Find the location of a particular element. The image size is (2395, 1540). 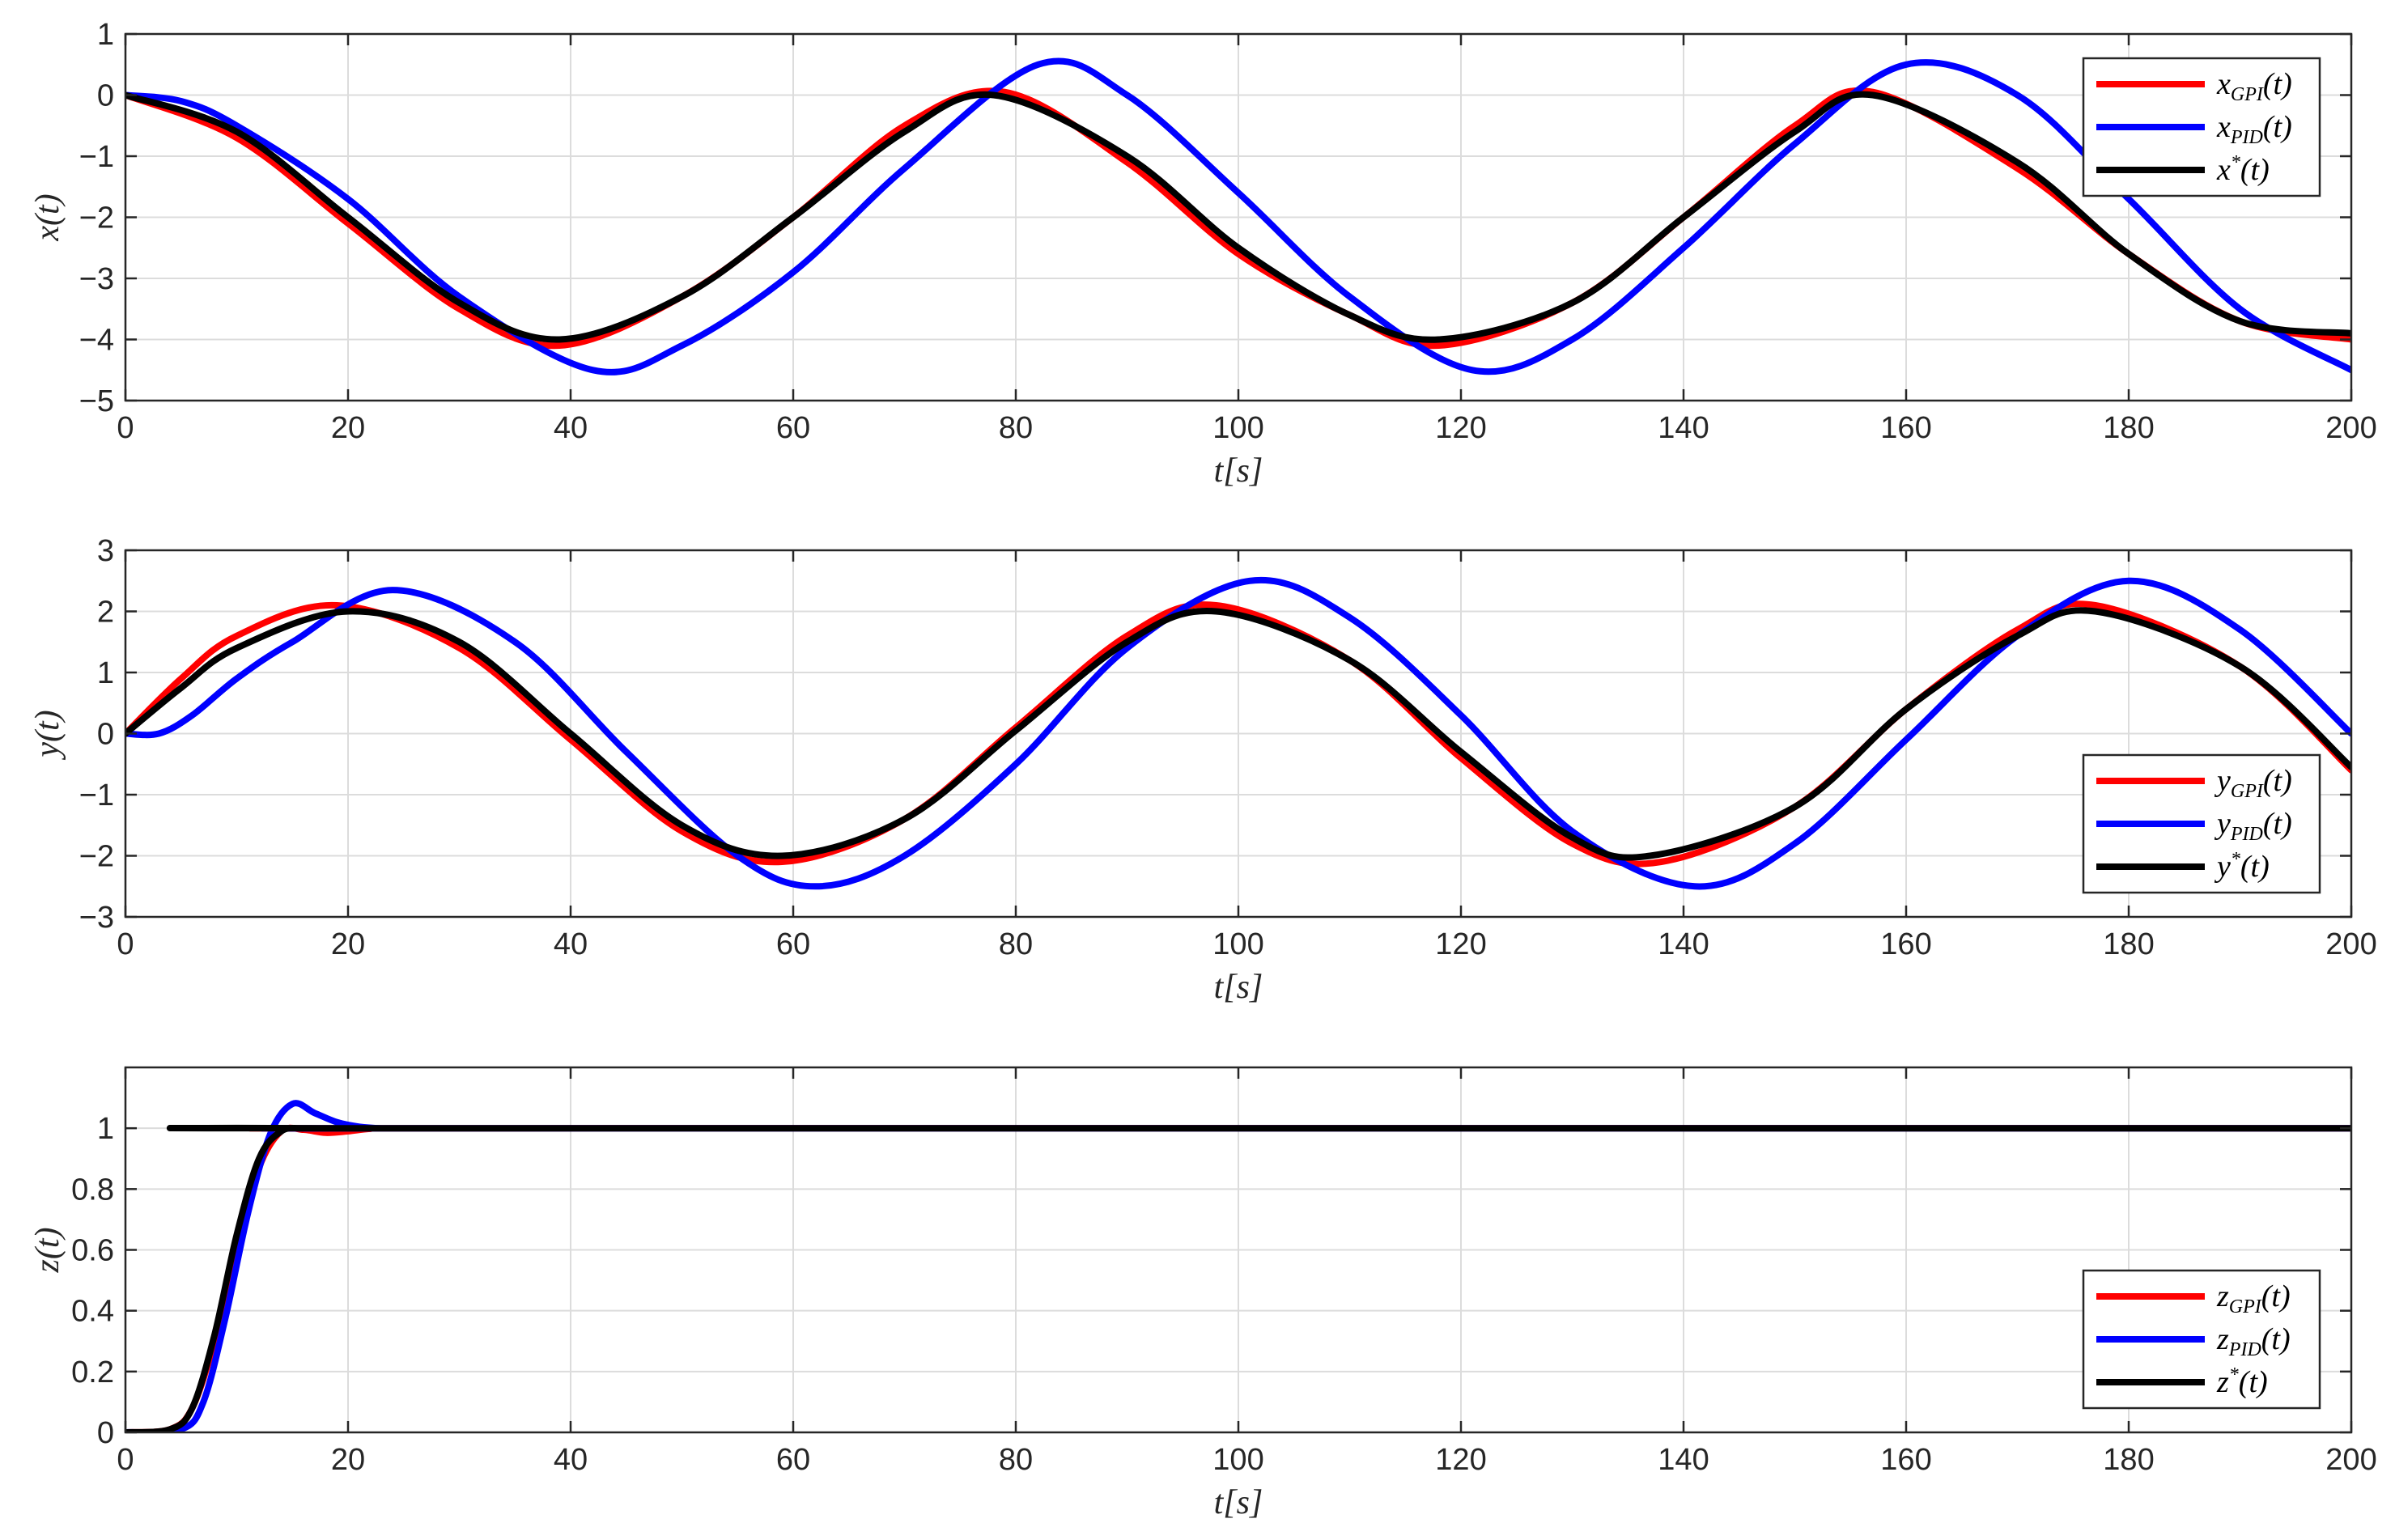

y-tick-label: 2 is located at coordinates (105, 613).